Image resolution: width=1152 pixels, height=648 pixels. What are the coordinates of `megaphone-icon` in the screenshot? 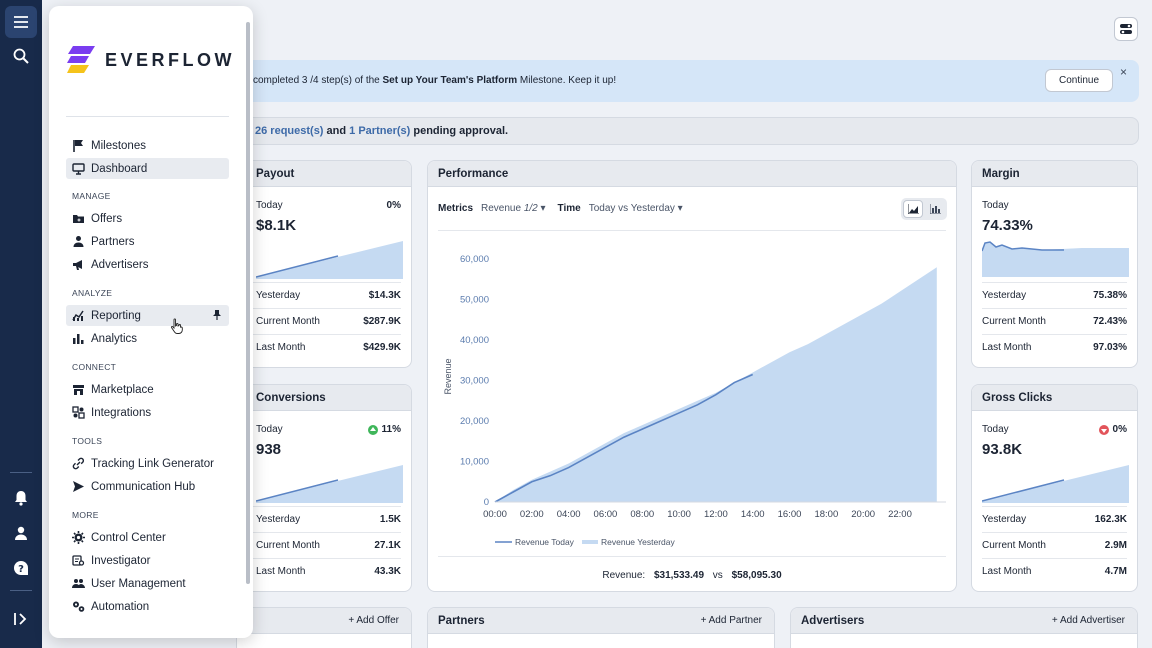 It's located at (78, 264).